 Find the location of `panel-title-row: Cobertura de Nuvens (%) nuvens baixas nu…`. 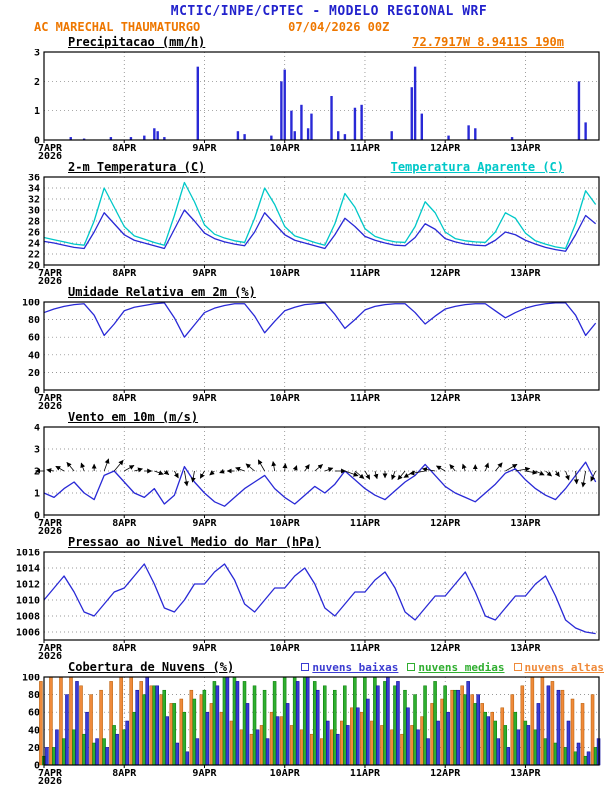

panel-title-row: Cobertura de Nuvens (%) nuvens baixas nu… is located at coordinates (306, 667).